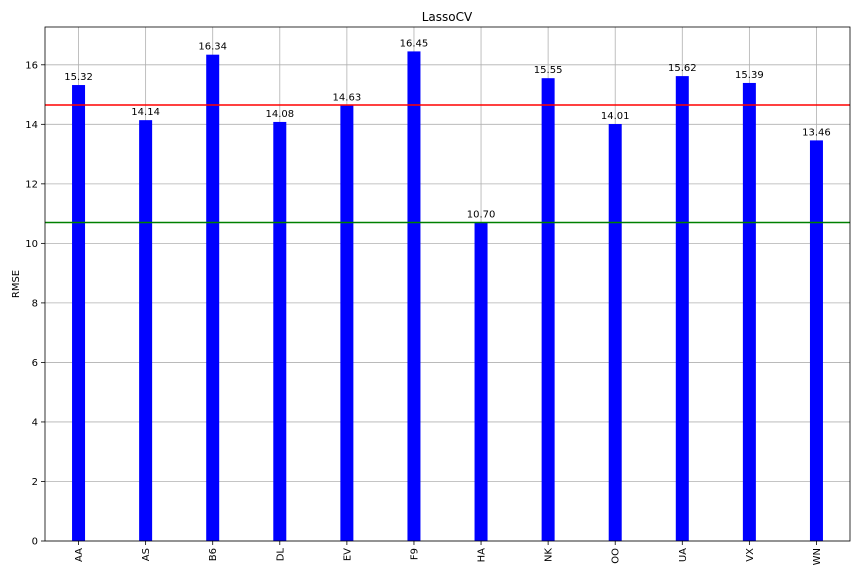  I want to click on y-tick-label: 16, so click(31, 65).